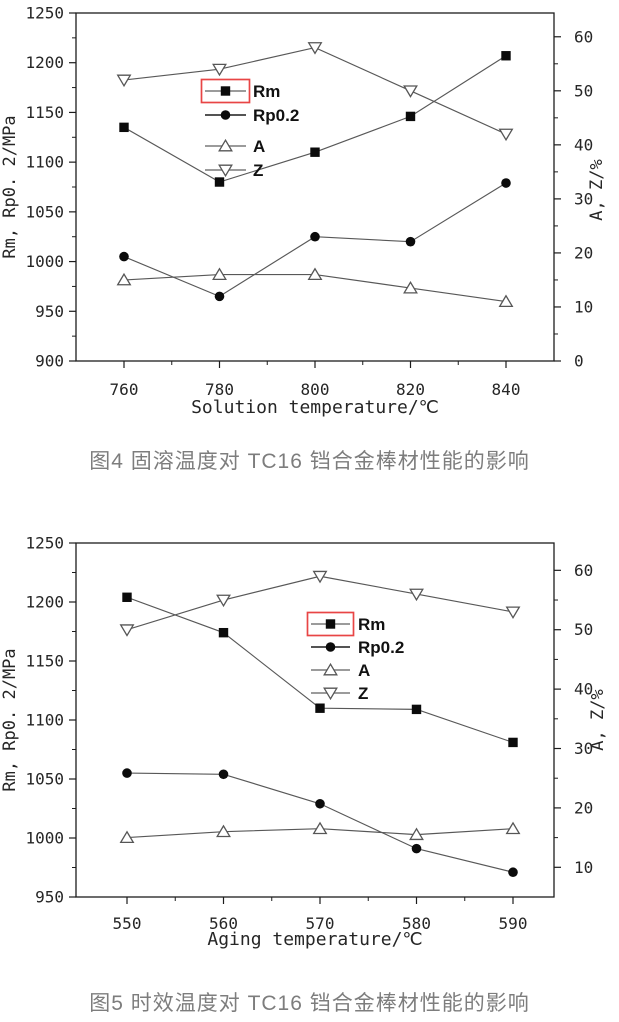  Describe the element at coordinates (309, 1003) in the screenshot. I see `figure5-caption: 图5 时效温度对 TC16 铛合金棒材性能的影响` at that location.